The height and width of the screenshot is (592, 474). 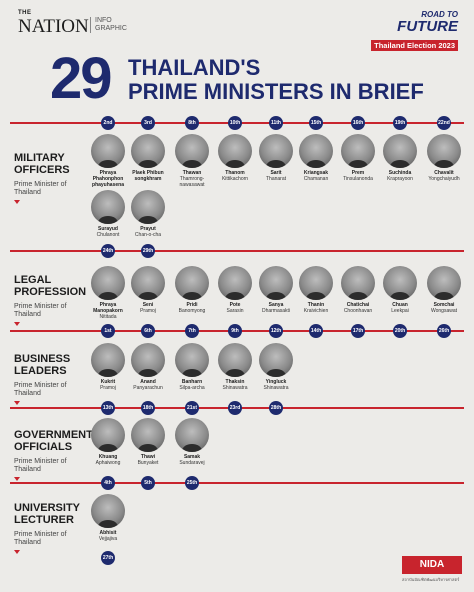 I want to click on pm-name: Thanom, so click(x=235, y=173).